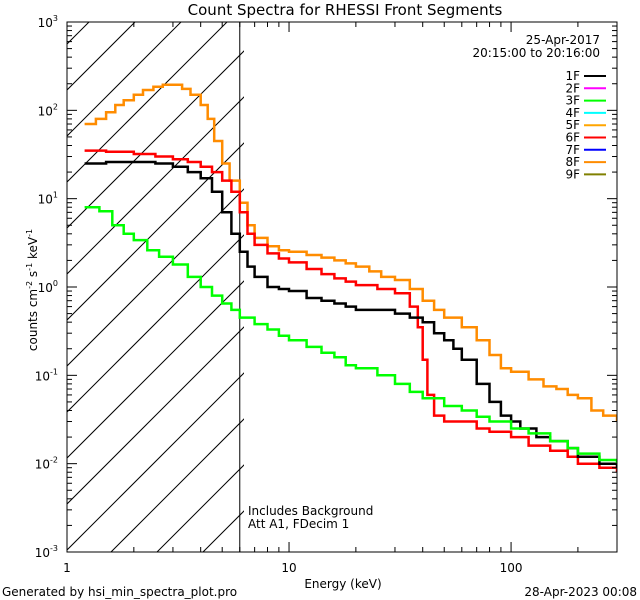 The width and height of the screenshot is (640, 600). Describe the element at coordinates (563, 40) in the screenshot. I see `legend-date: 25-Apr-2017` at that location.